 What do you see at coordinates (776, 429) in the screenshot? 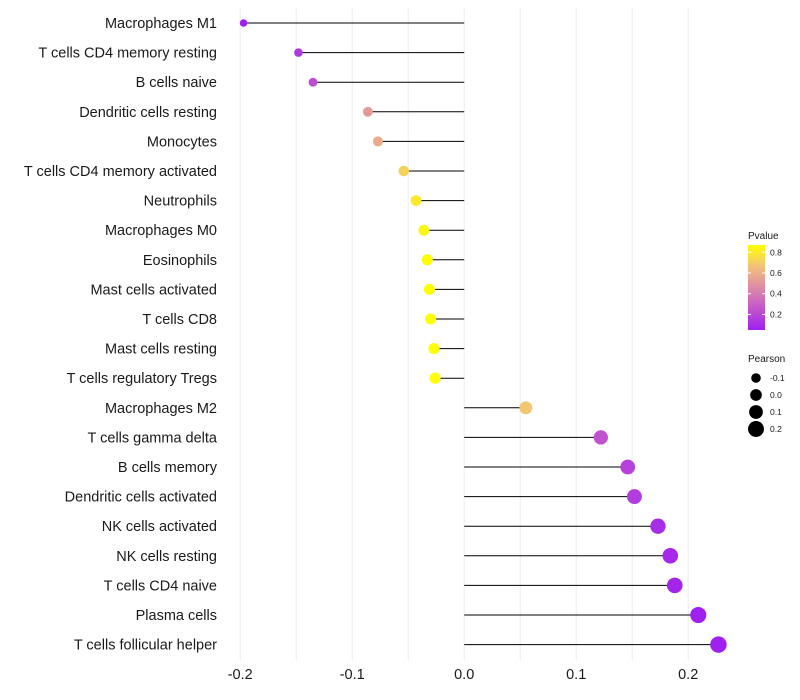
I see `size-legend-label: 0.2` at bounding box center [776, 429].